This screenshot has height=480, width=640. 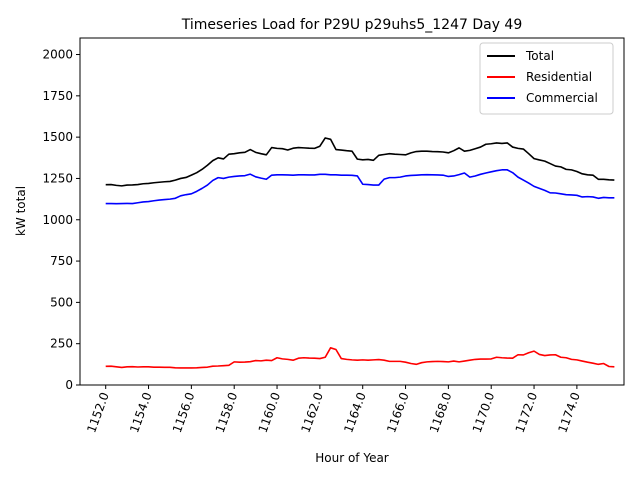 What do you see at coordinates (61, 344) in the screenshot?
I see `y-tick-label: 250` at bounding box center [61, 344].